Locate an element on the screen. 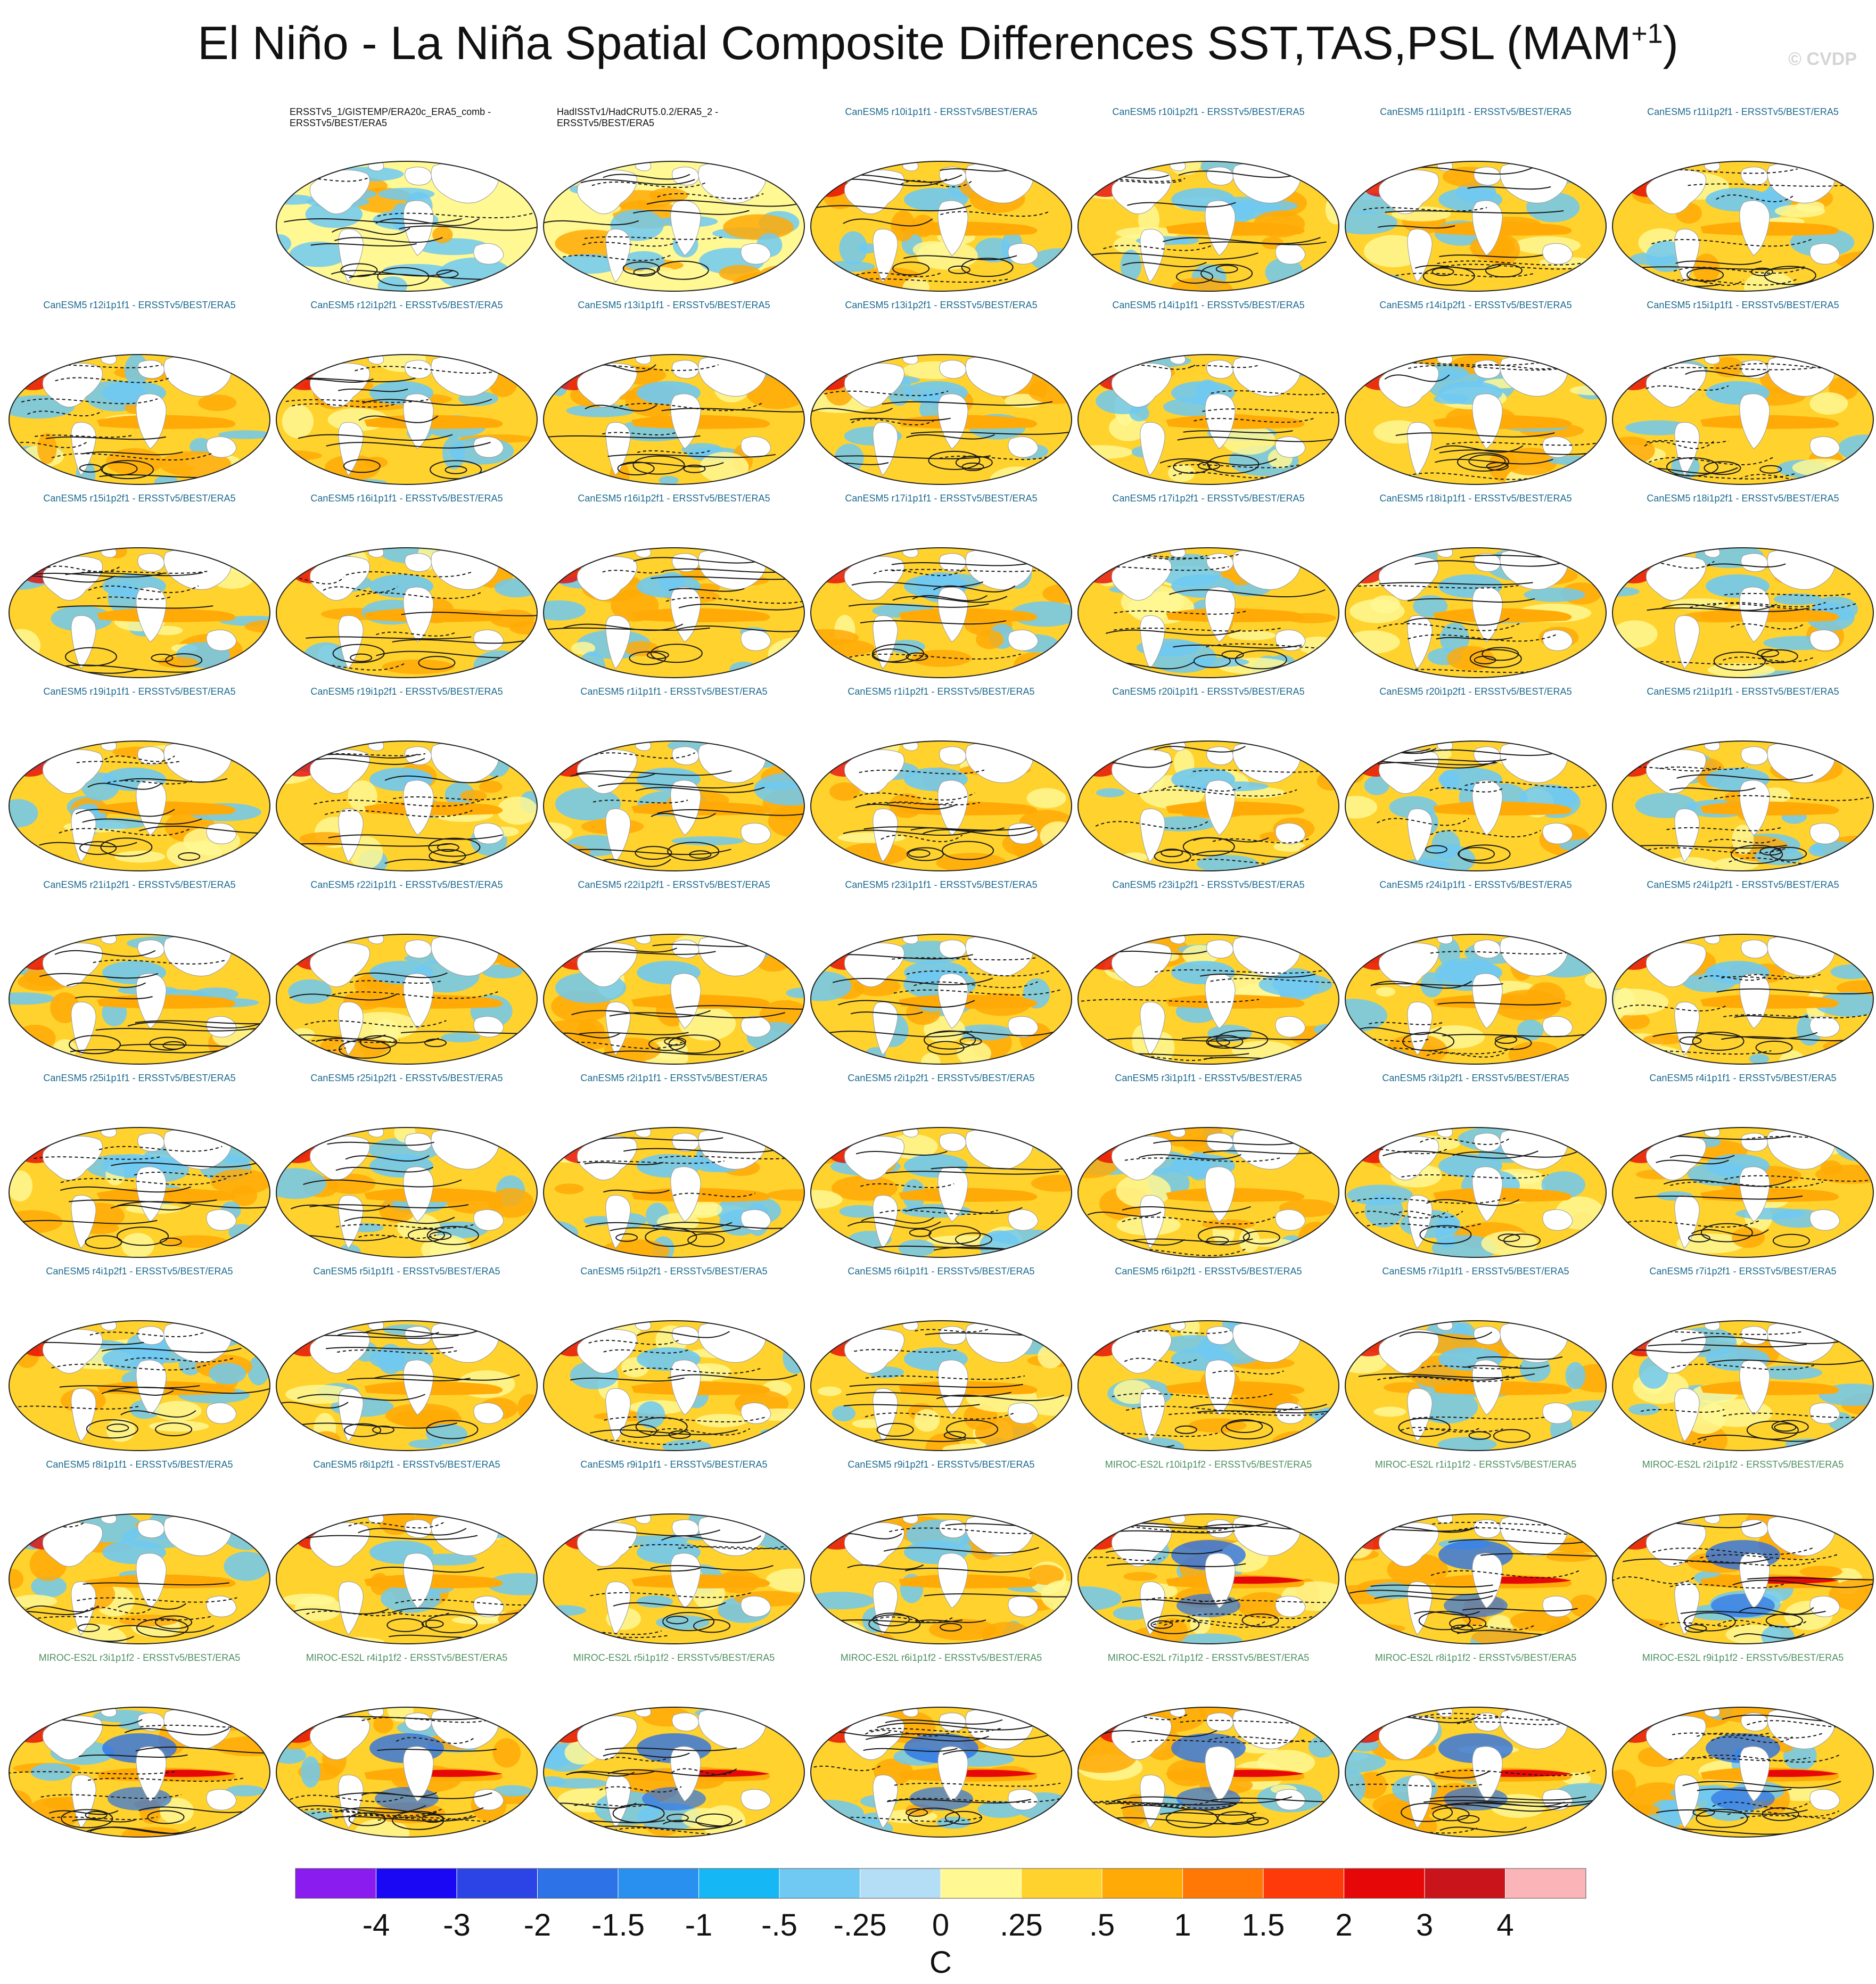 Image resolution: width=1876 pixels, height=1984 pixels. map-panel: CanESM5 r25i1p1f1 - ERSSTv5/BEST/ERA5 is located at coordinates (139, 1168).